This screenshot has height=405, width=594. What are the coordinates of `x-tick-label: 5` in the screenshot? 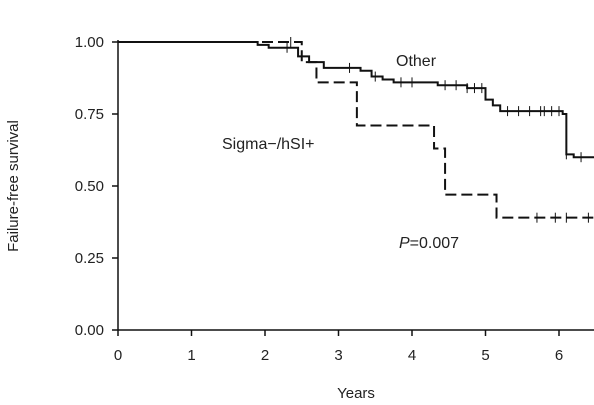 It's located at (485, 355).